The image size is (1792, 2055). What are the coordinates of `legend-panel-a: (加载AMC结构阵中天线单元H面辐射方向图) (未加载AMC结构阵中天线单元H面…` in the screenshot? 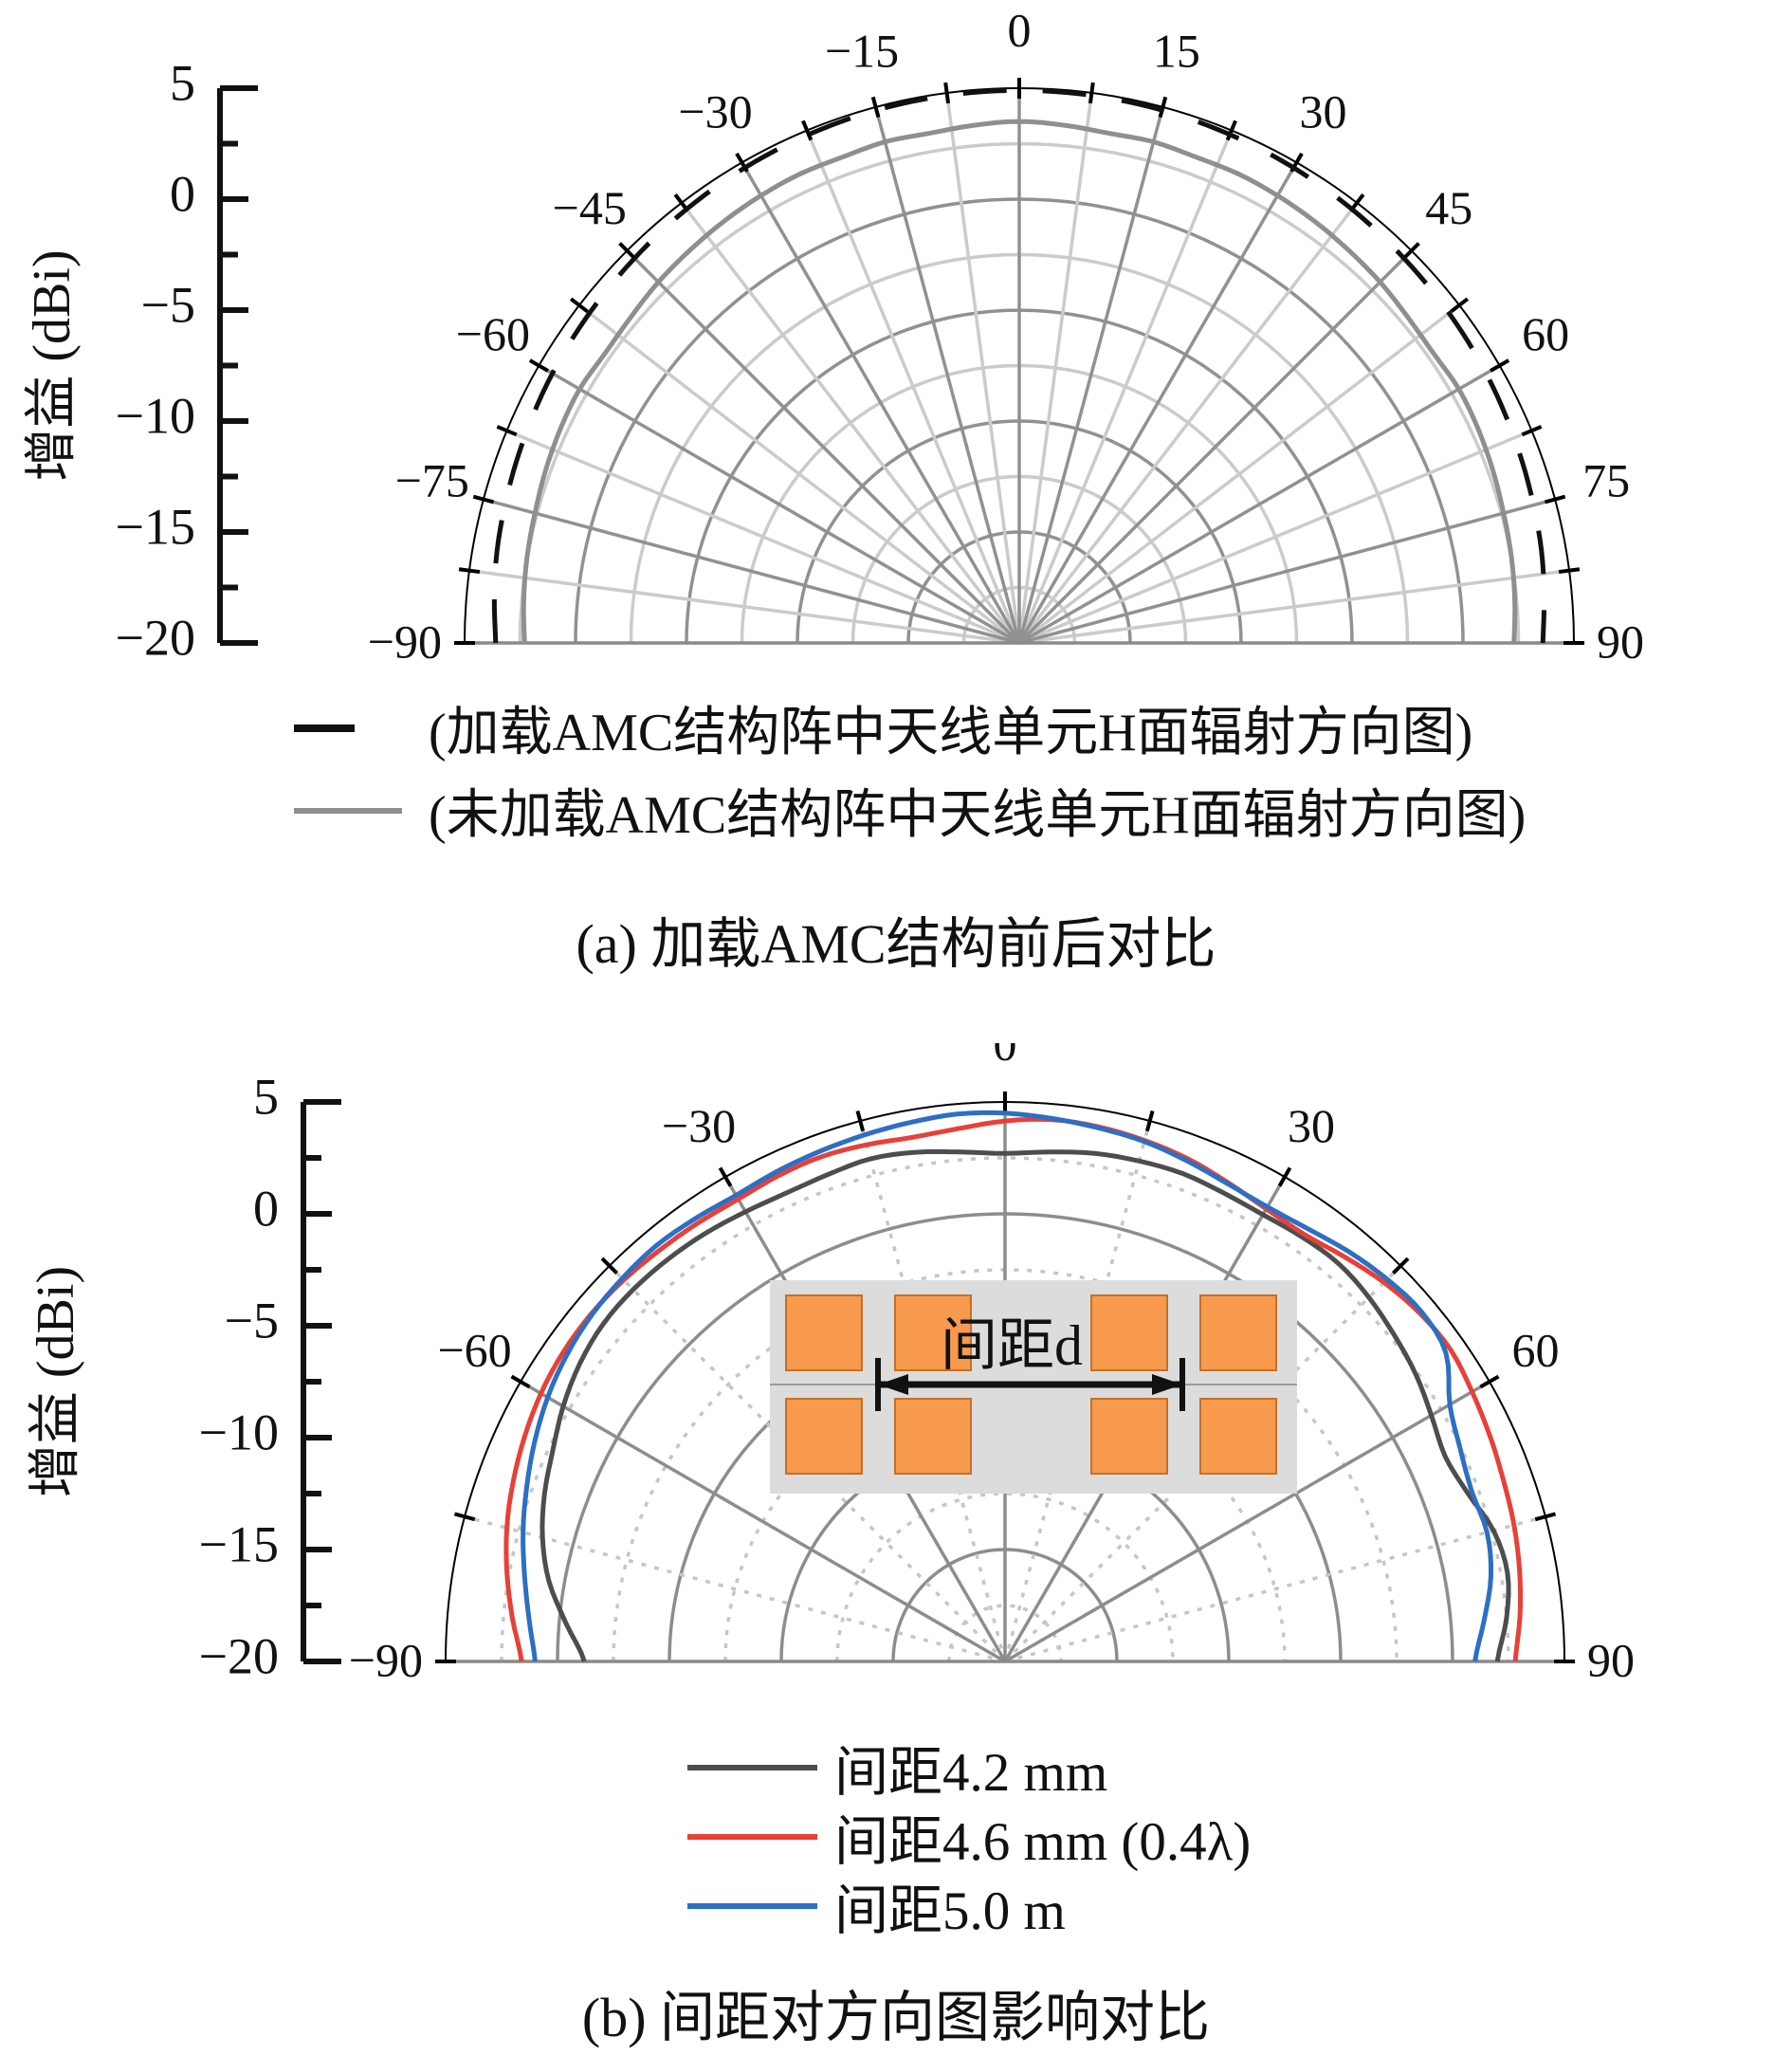 It's located at (910, 769).